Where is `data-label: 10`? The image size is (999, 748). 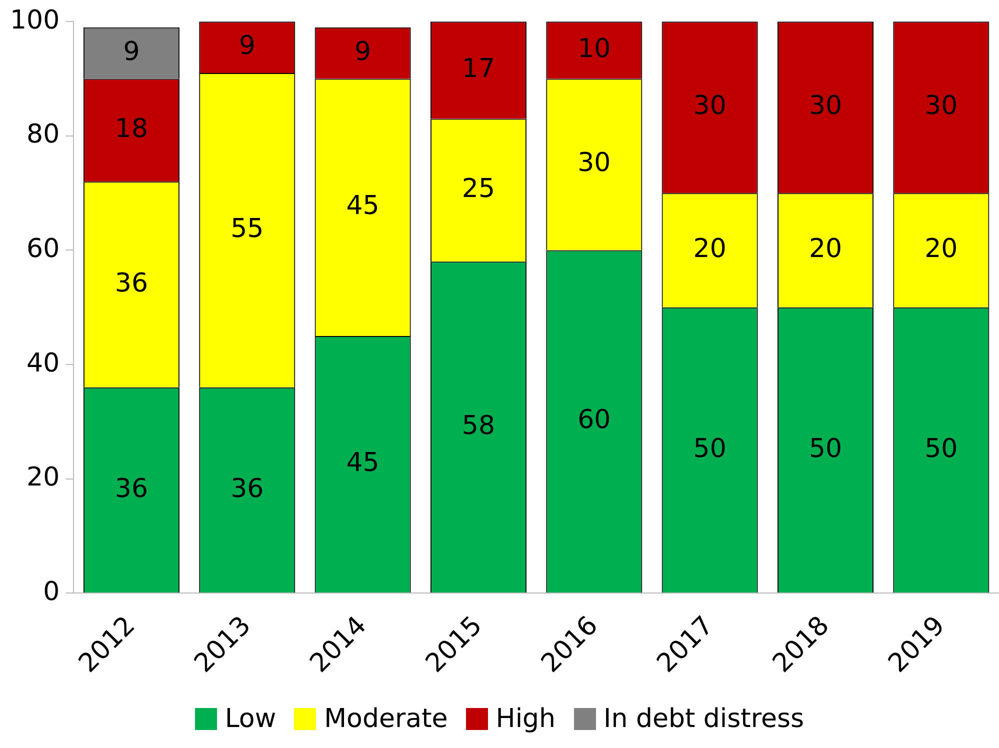 data-label: 10 is located at coordinates (594, 49).